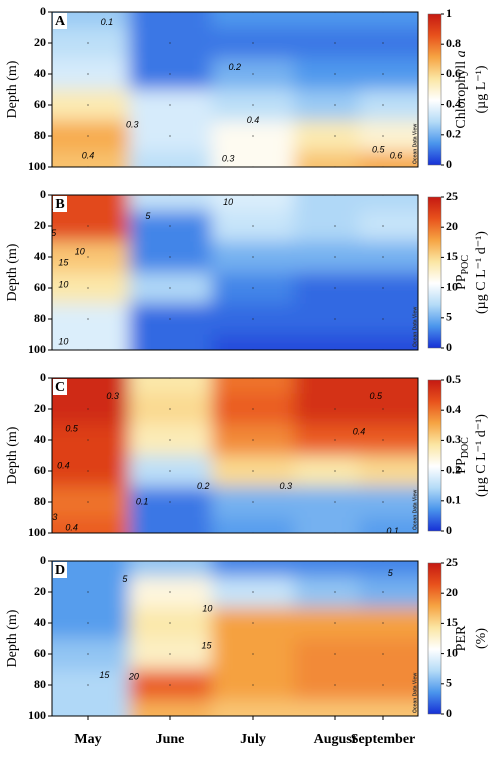  Describe the element at coordinates (104, 675) in the screenshot. I see `contour-label: 15` at that location.